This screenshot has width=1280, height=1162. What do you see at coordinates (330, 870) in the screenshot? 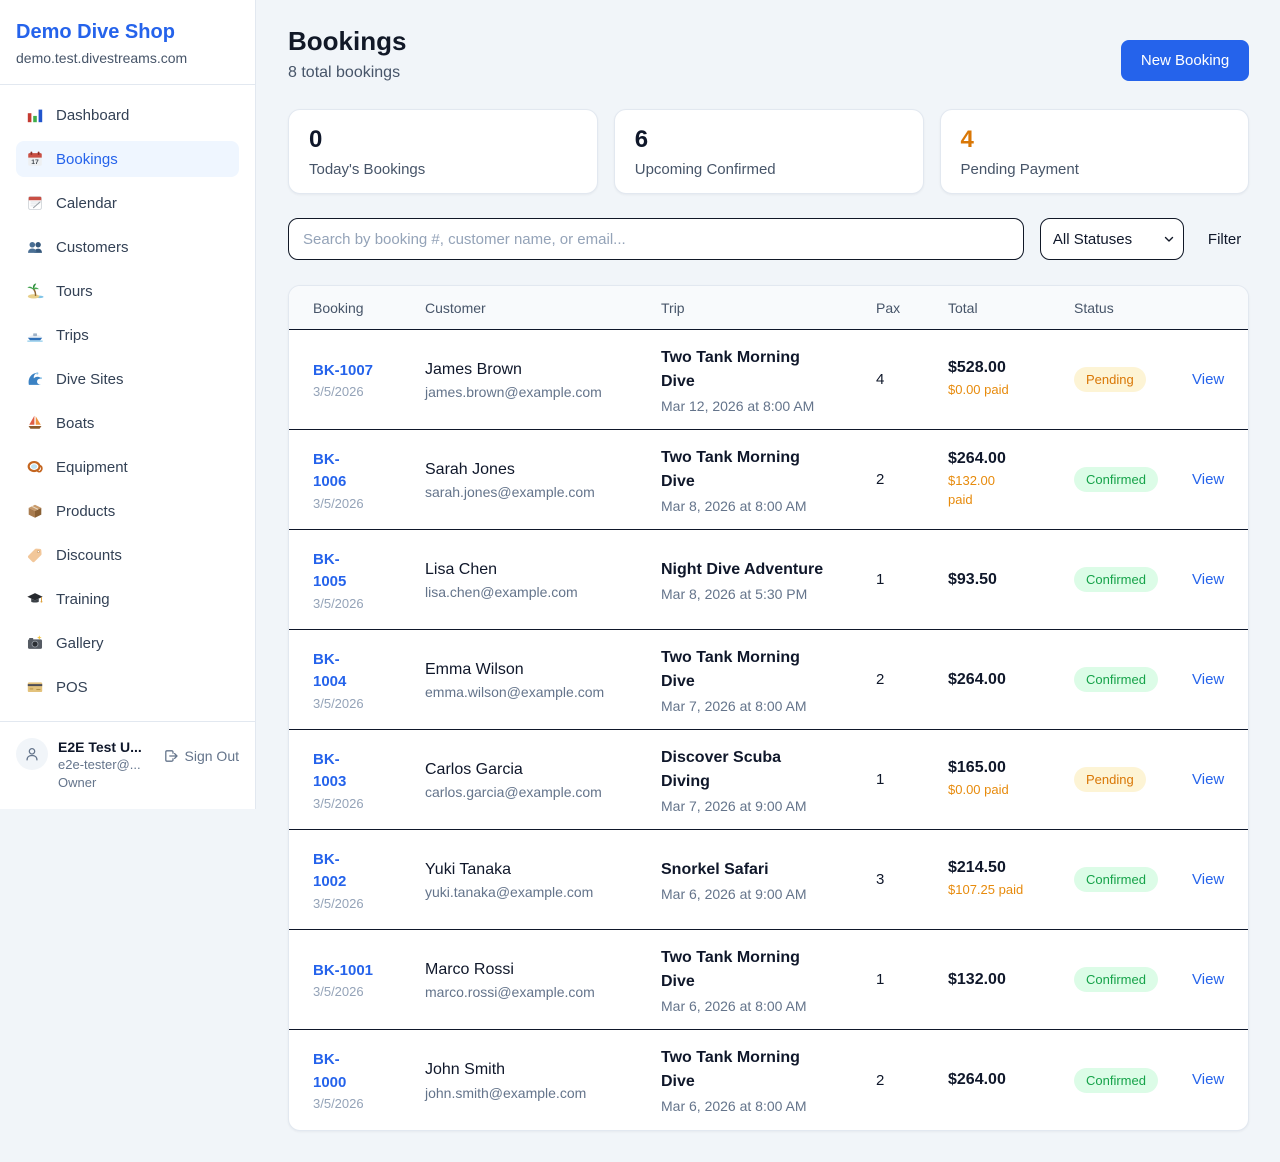
I see `booking-id-link: BK-1002` at bounding box center [330, 870].